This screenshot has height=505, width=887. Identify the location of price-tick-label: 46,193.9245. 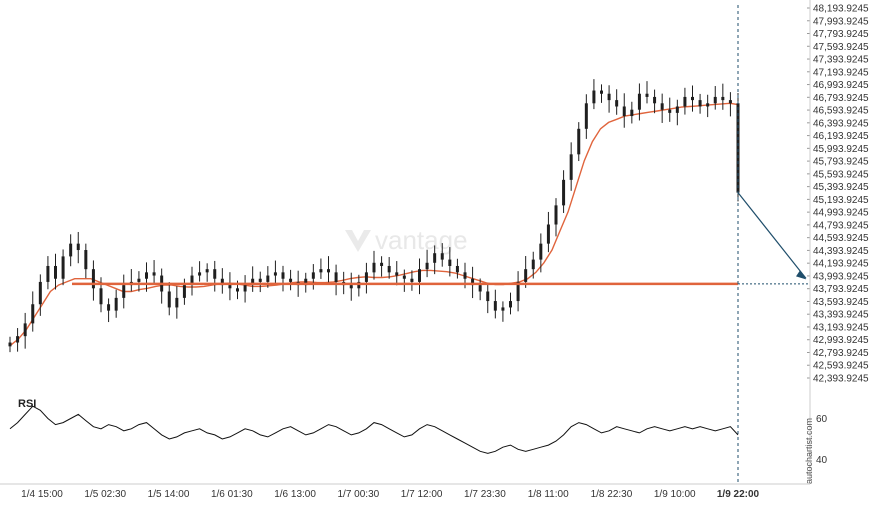
(841, 136).